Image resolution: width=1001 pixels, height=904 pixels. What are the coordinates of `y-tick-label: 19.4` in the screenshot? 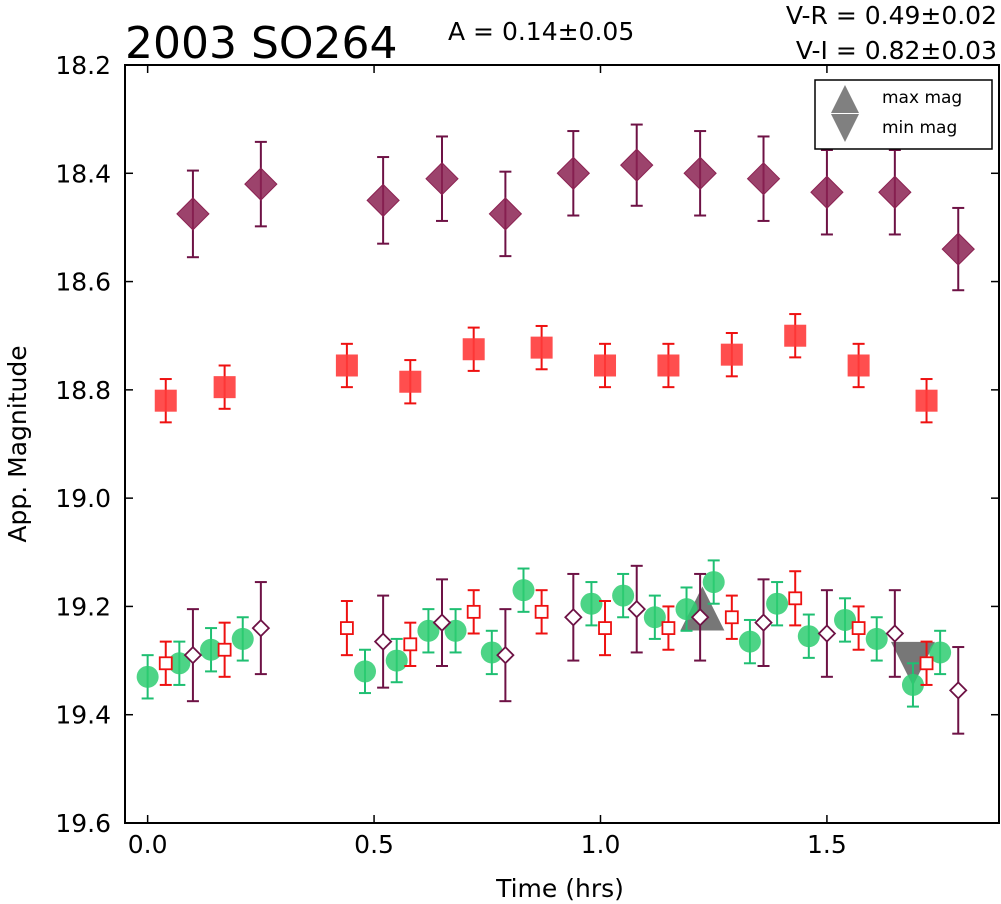 It's located at (83, 715).